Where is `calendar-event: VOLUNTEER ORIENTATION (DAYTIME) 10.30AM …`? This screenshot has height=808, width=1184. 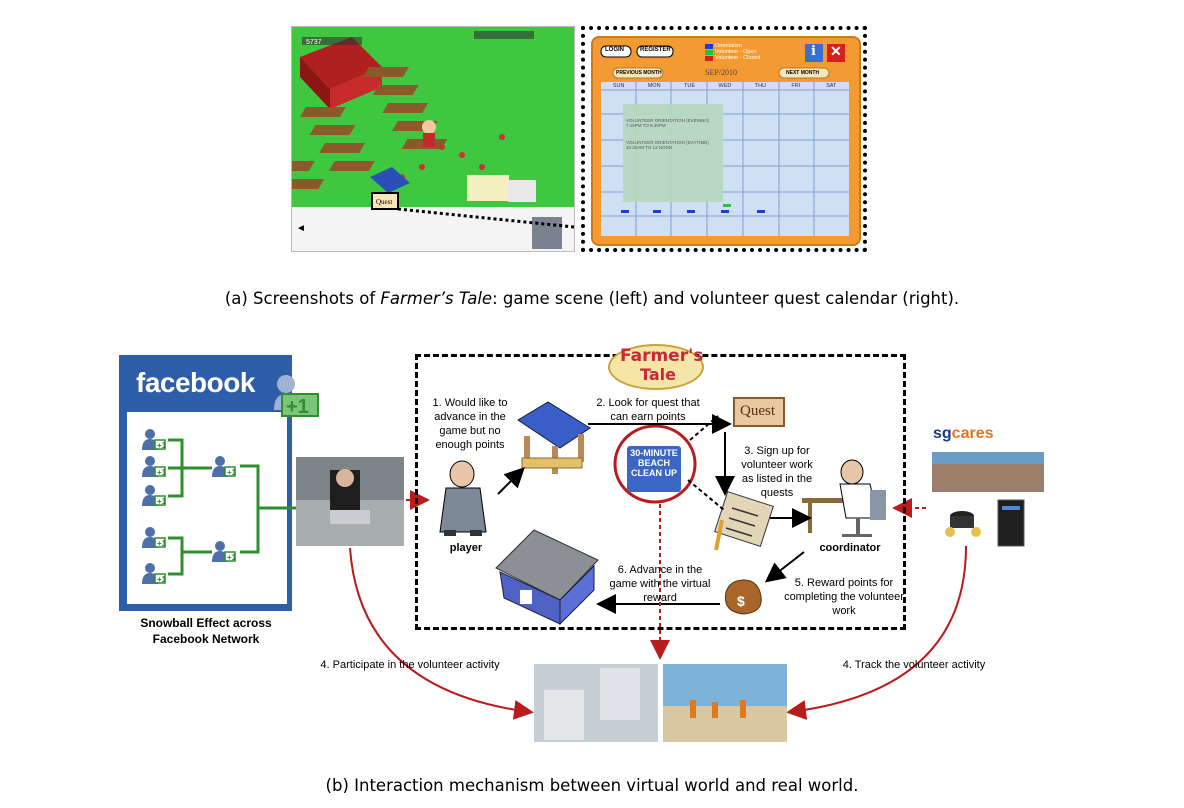 calendar-event: VOLUNTEER ORIENTATION (DAYTIME) 10.30AM … is located at coordinates (667, 145).